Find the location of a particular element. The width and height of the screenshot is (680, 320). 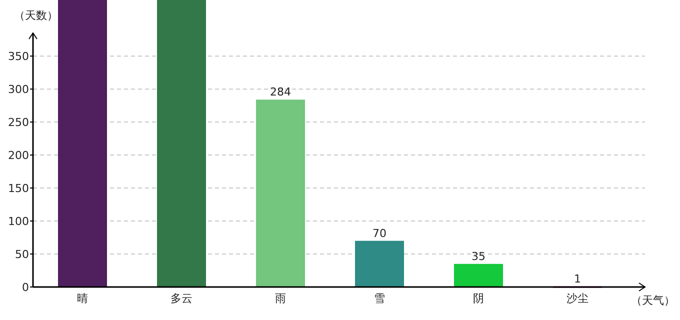

x-tick-label: 雨 is located at coordinates (280, 298).